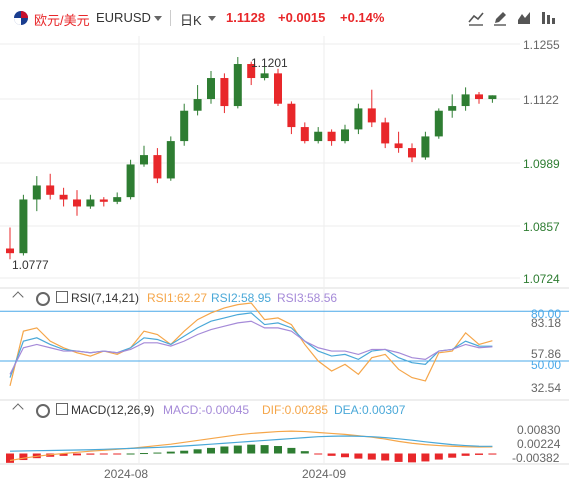  I want to click on symbol-code: EURUSD, so click(123, 17).